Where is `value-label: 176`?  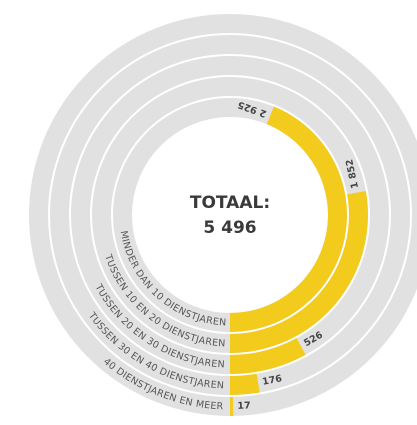
value-label: 176 is located at coordinates (272, 380).